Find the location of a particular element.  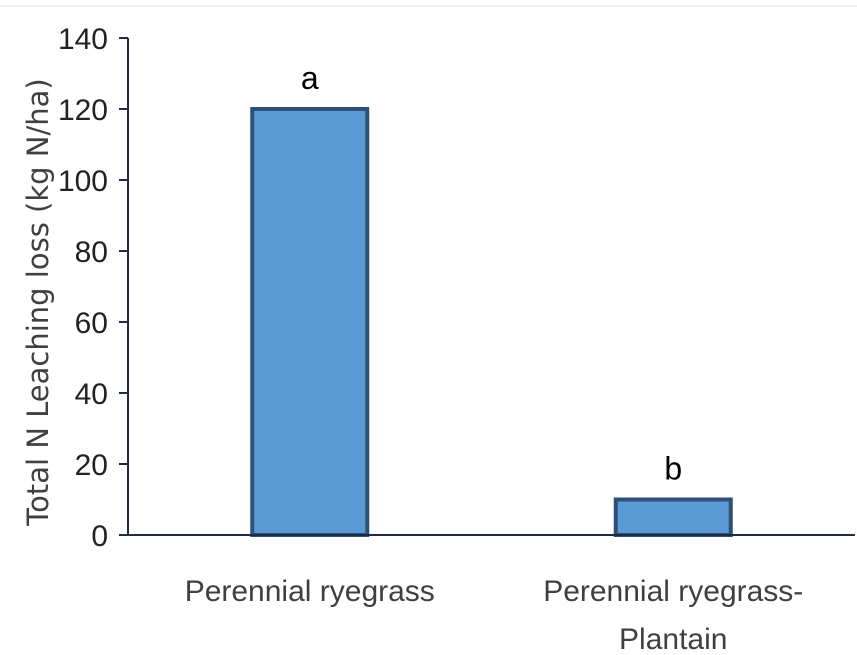

y-axis-label: Total N Leaching loss (kg N/ha) is located at coordinates (38, 302).